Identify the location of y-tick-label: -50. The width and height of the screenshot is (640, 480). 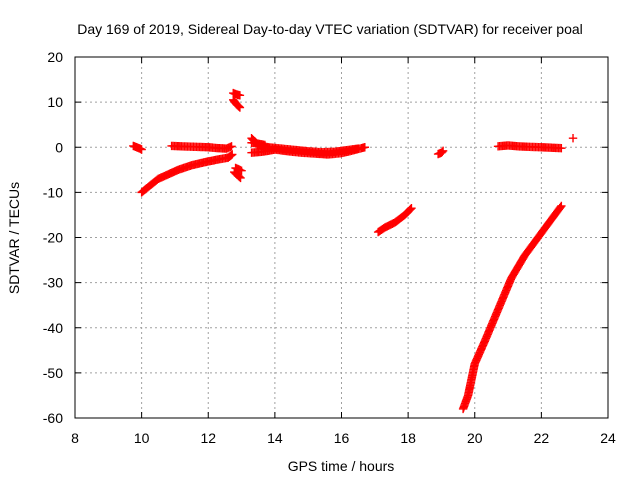
(53, 373).